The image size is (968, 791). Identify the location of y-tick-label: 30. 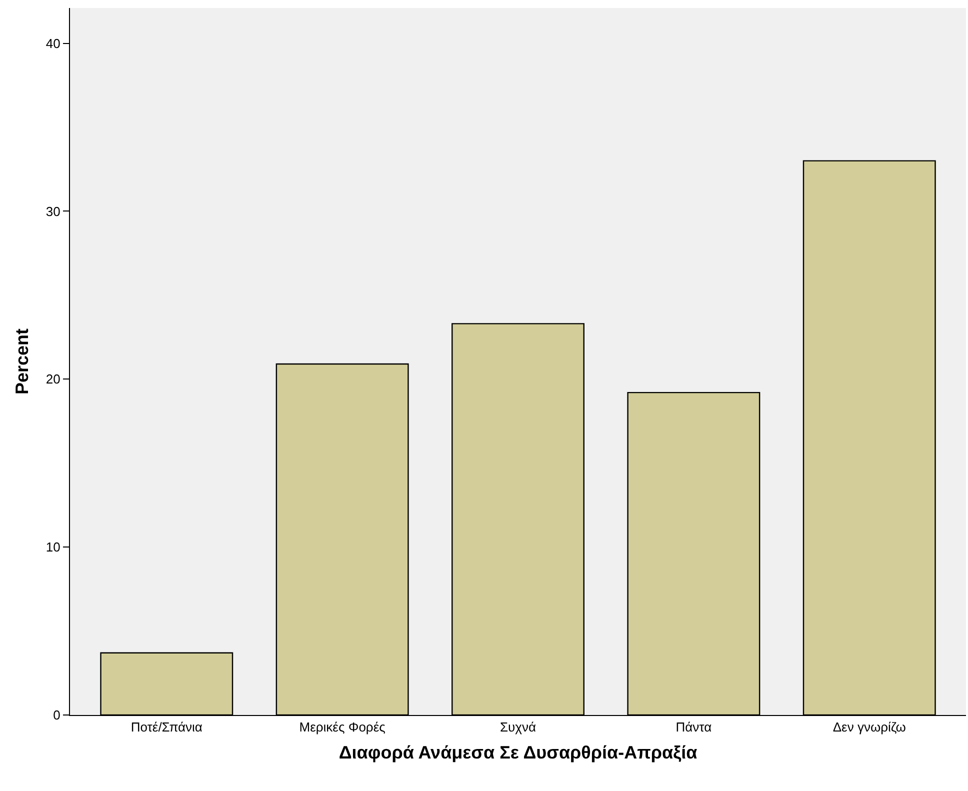
(53, 211).